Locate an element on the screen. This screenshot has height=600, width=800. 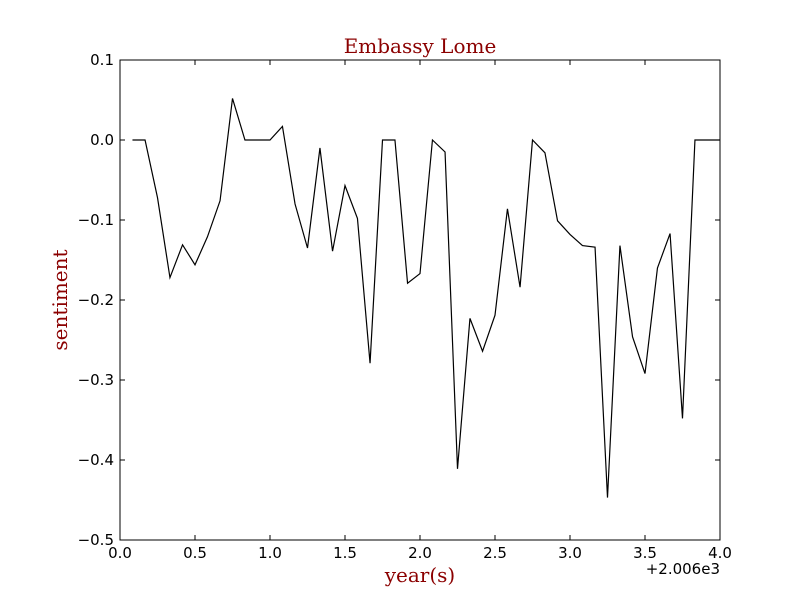
x-tick-label: 3.0 is located at coordinates (570, 553).